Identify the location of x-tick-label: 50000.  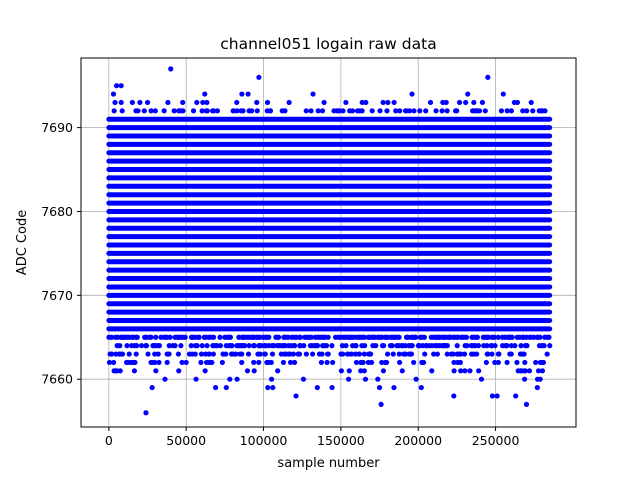
(186, 440).